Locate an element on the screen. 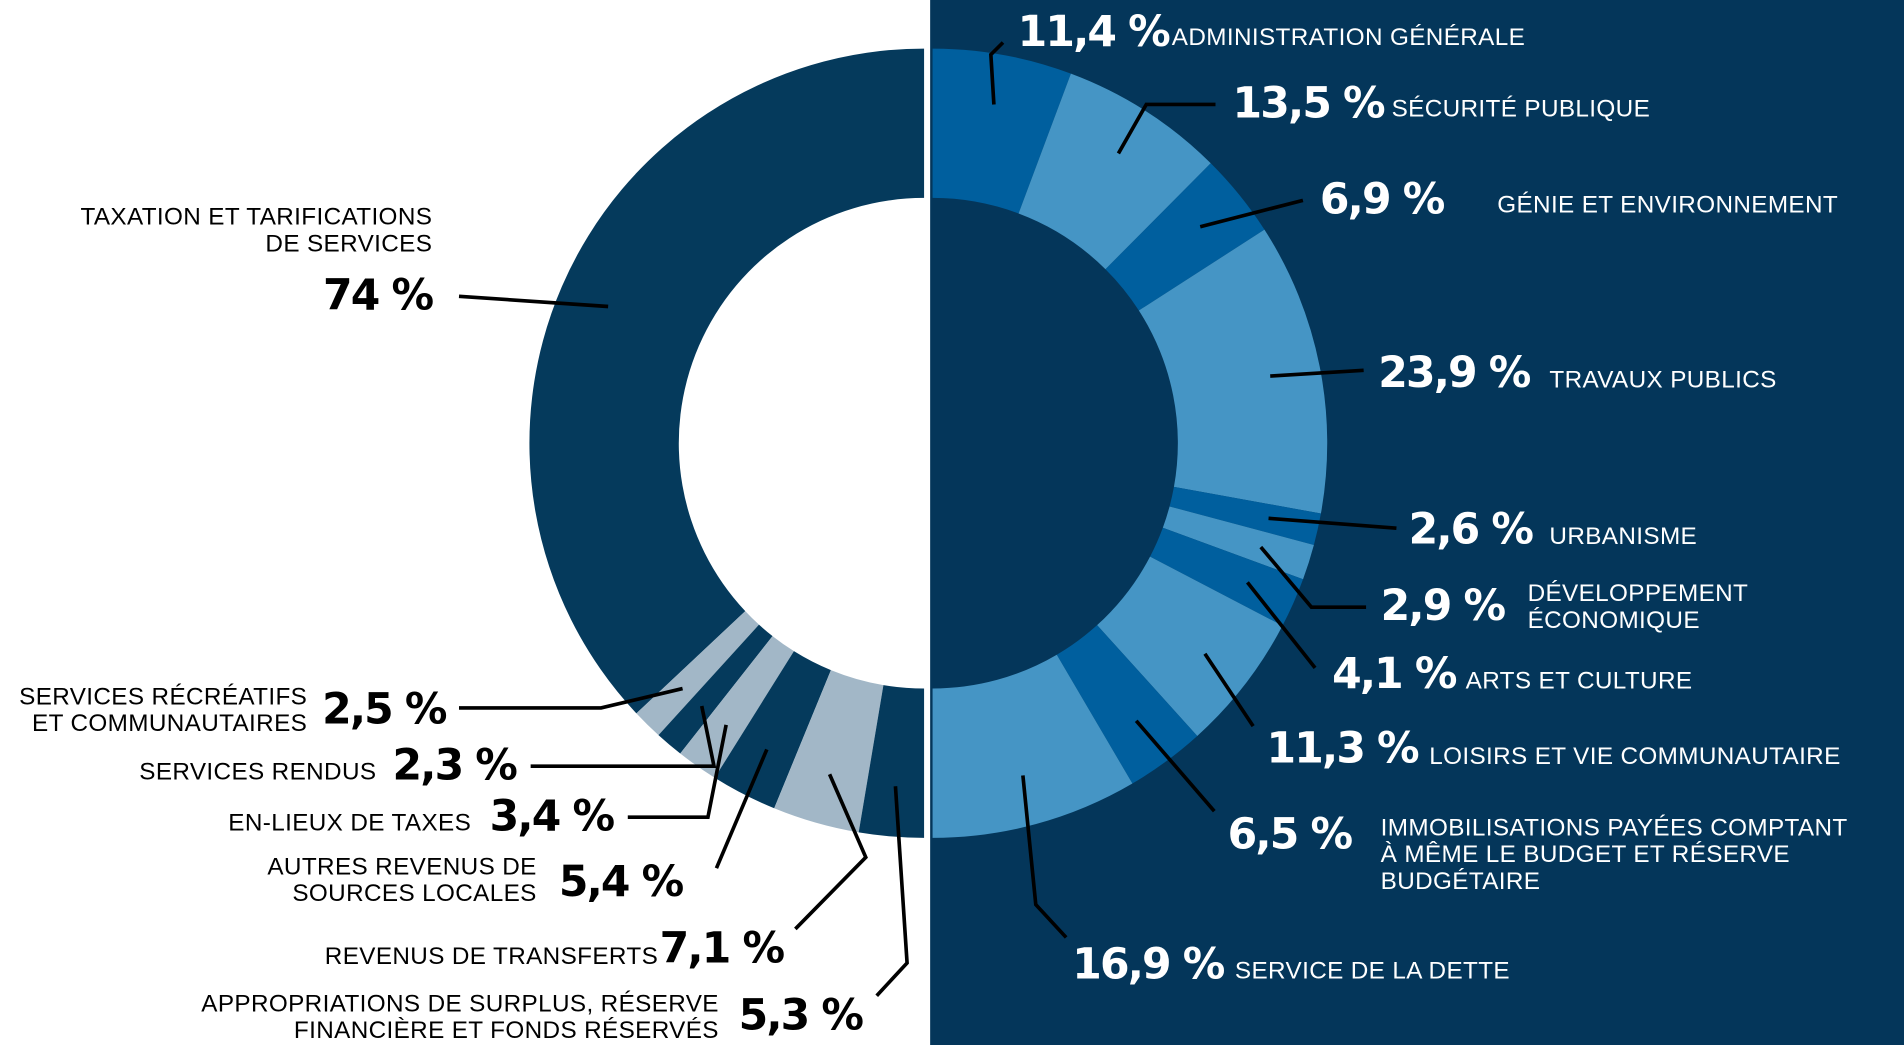  value-label: 4,1 % is located at coordinates (1394, 675).